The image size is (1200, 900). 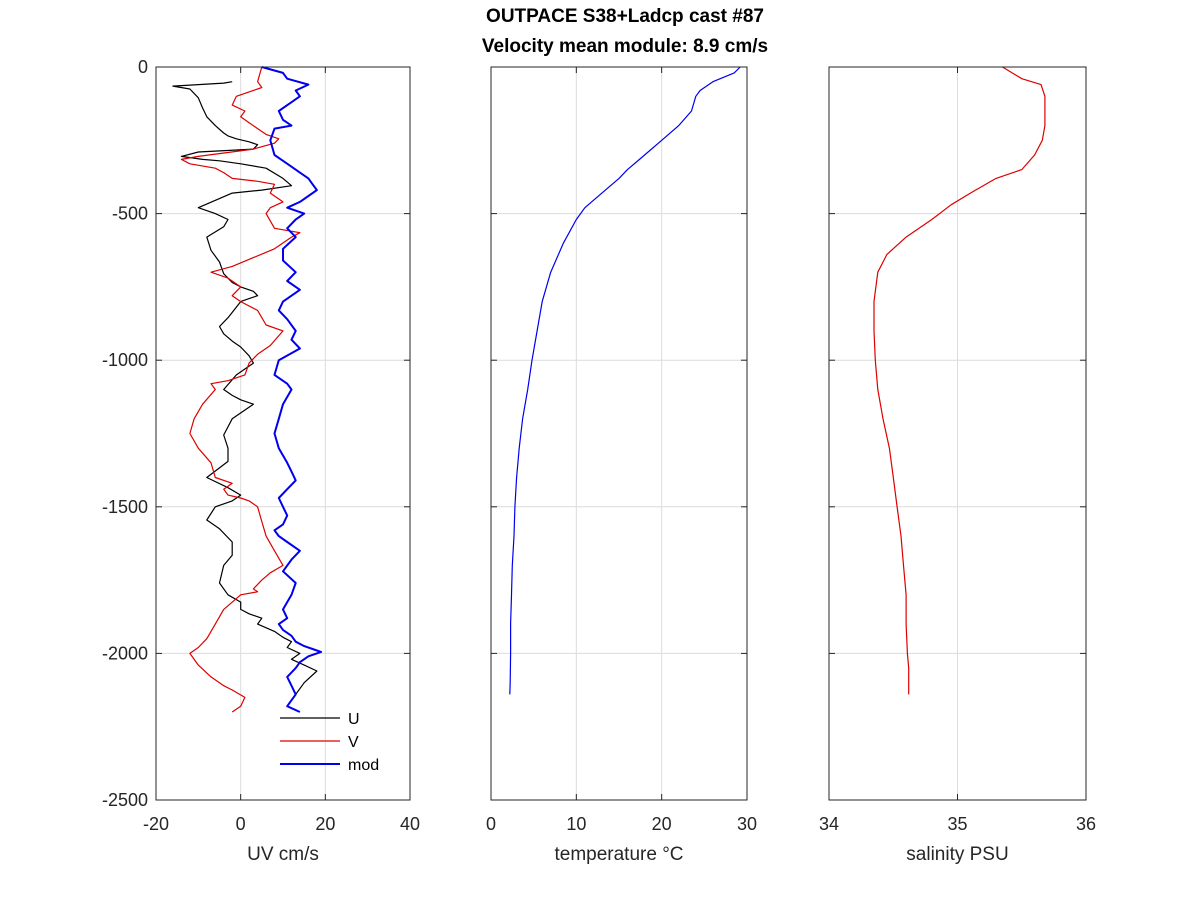 I want to click on velocity-series-v-line, so click(x=240, y=389).